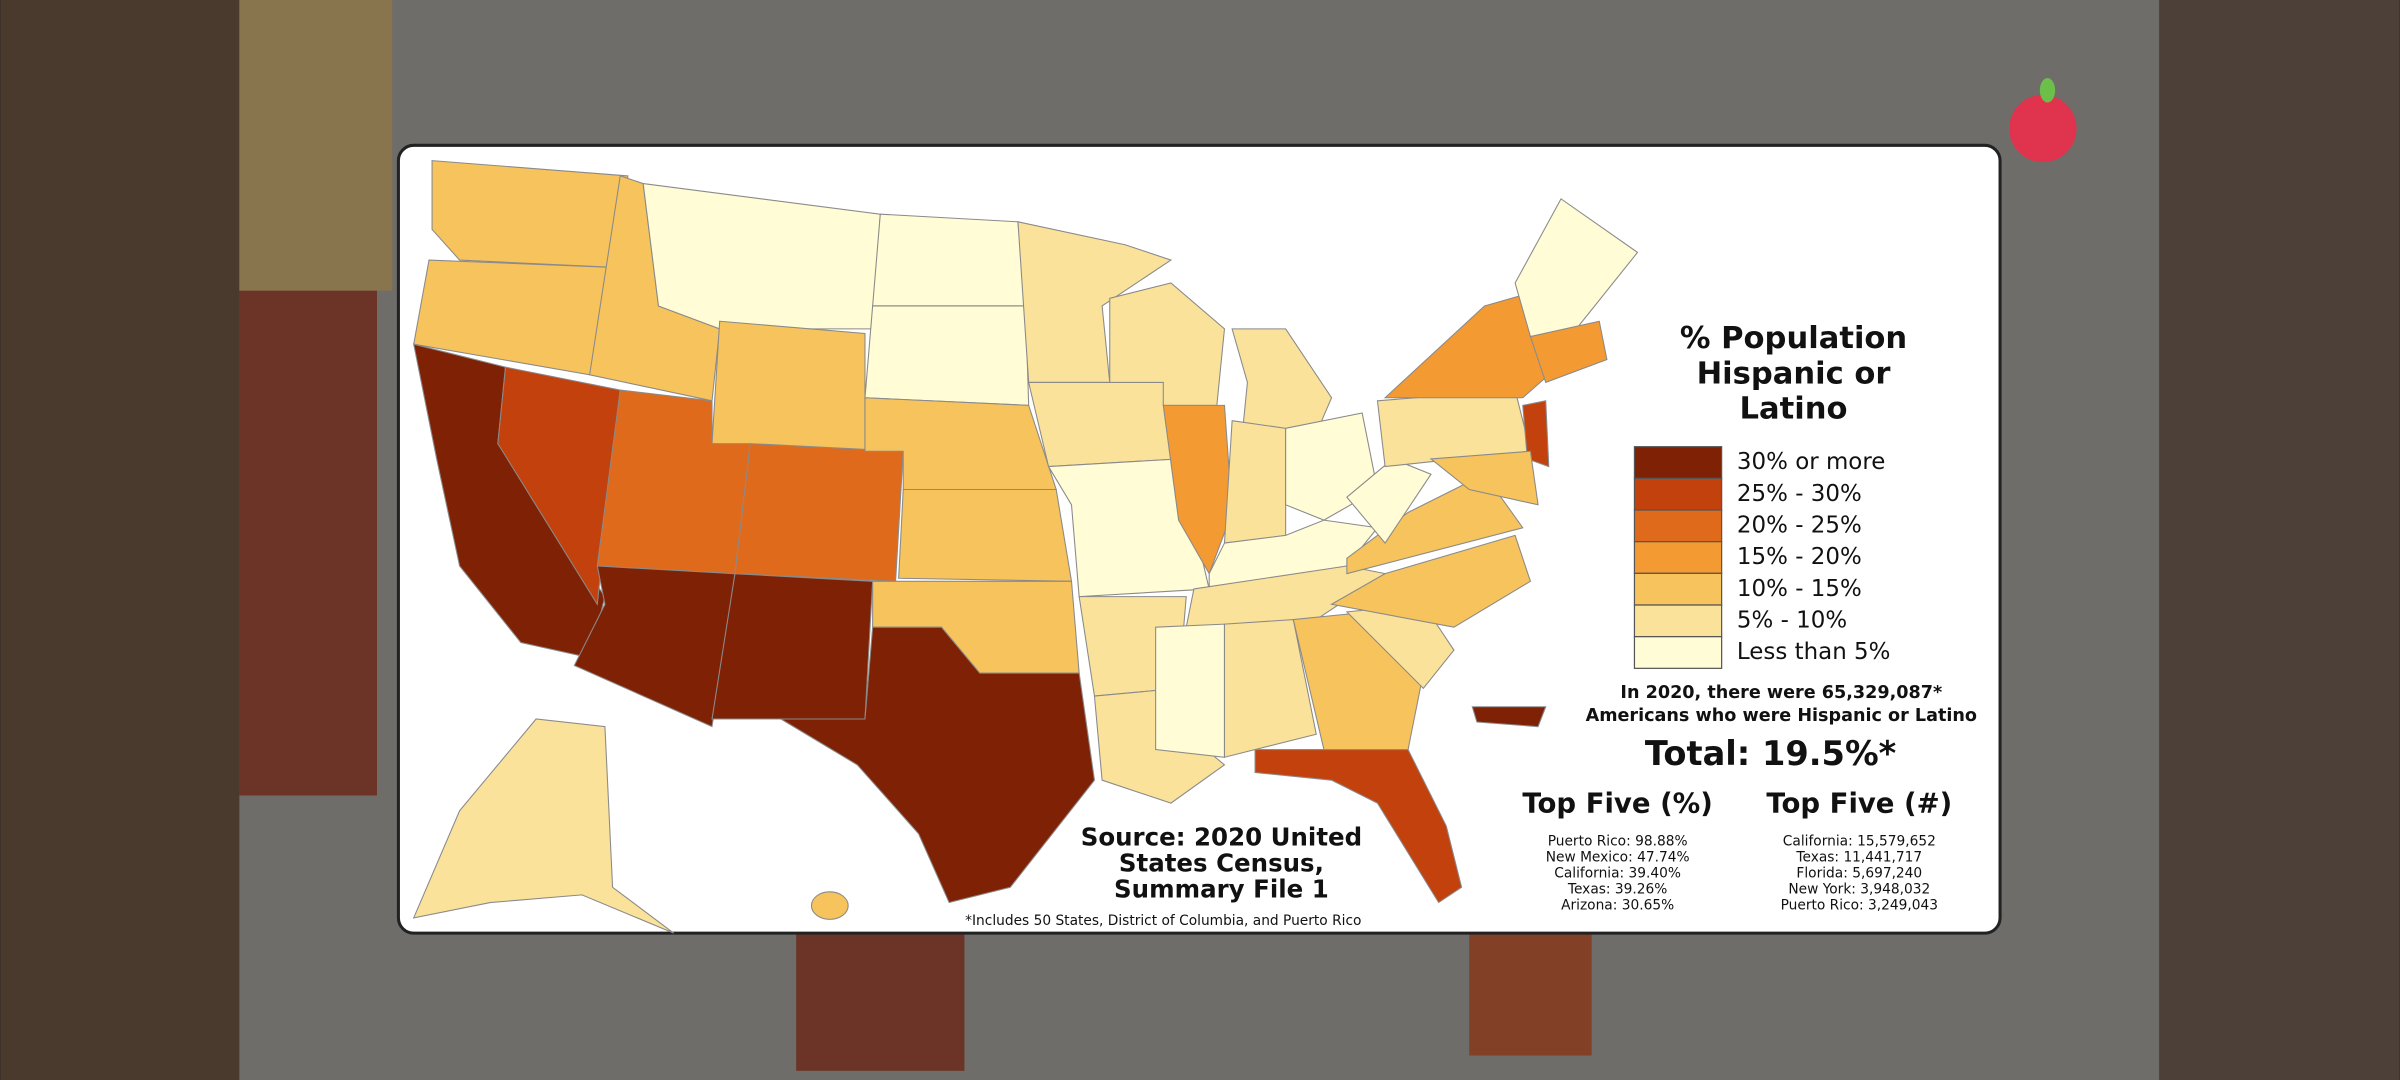 This screenshot has width=2400, height=1080. Describe the element at coordinates (1794, 408) in the screenshot. I see `legend-title: Latino` at that location.